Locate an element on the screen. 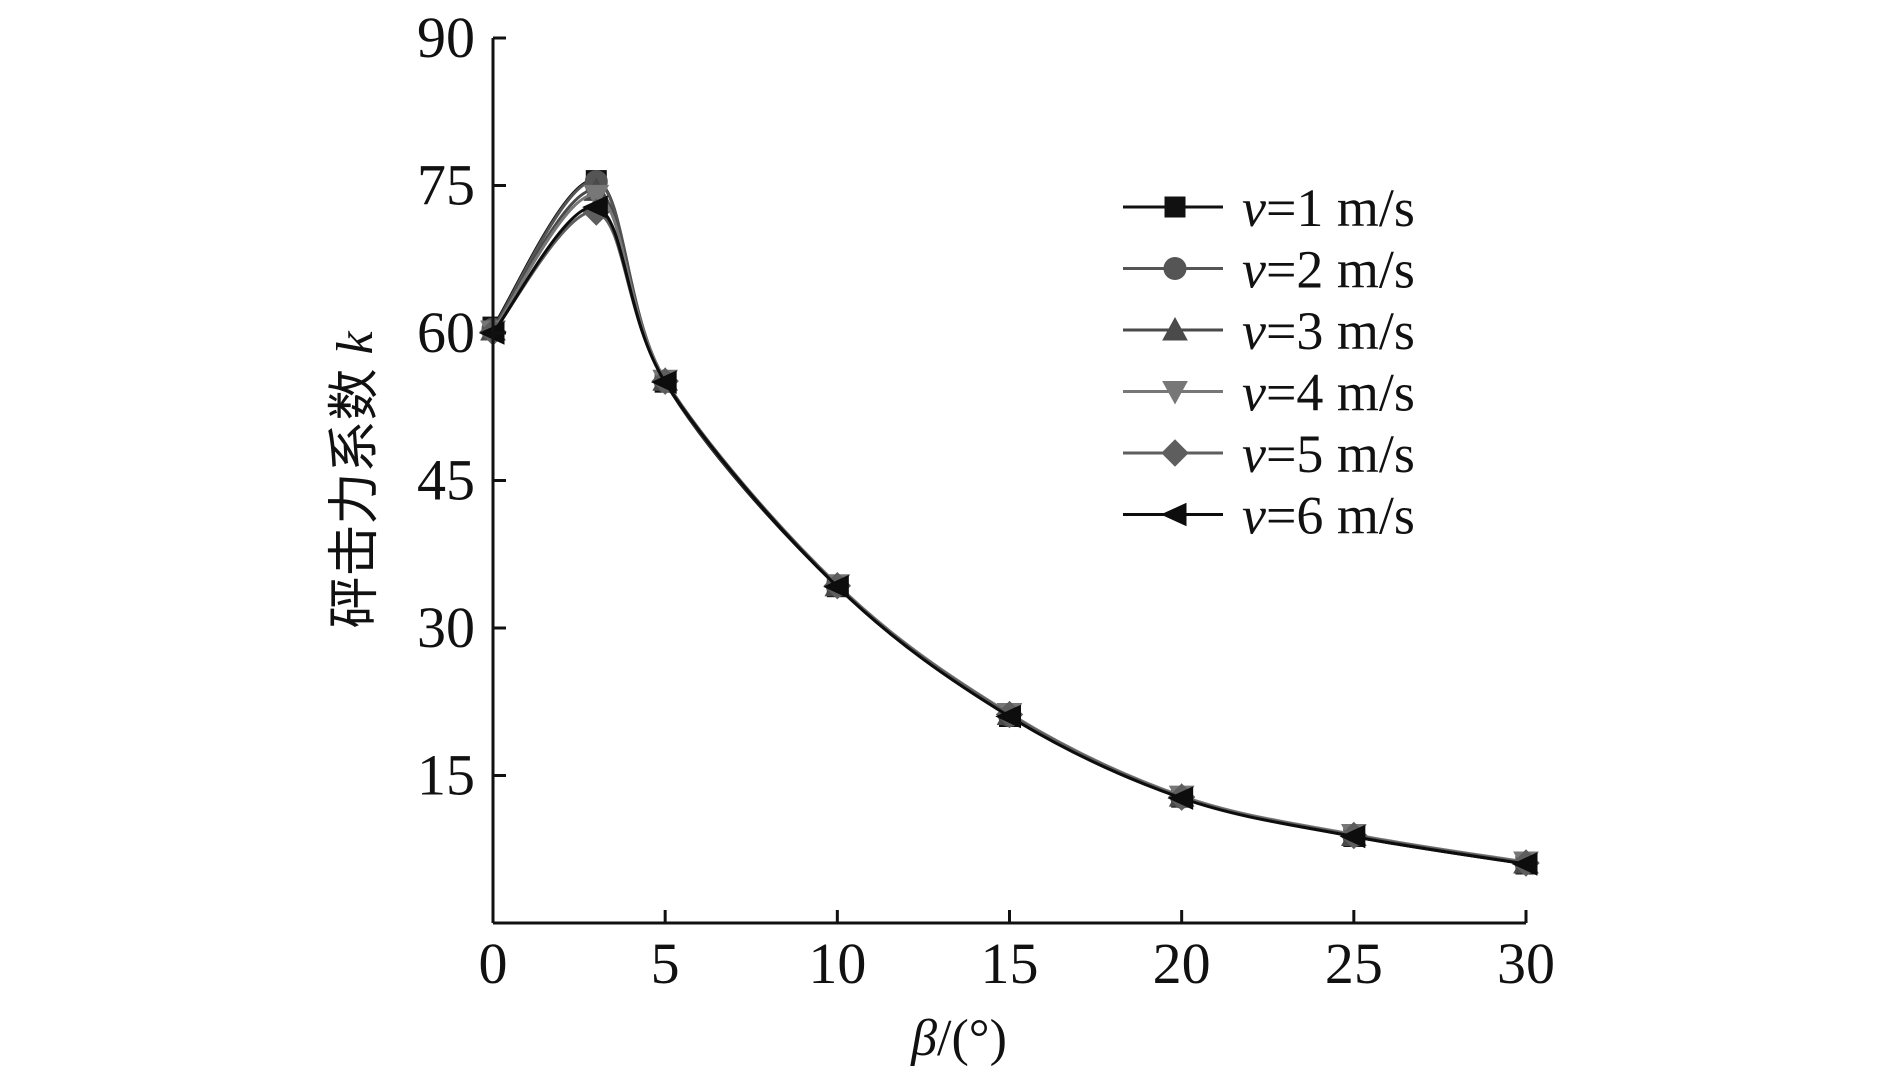  y-tick-label: 90 is located at coordinates (446, 37).